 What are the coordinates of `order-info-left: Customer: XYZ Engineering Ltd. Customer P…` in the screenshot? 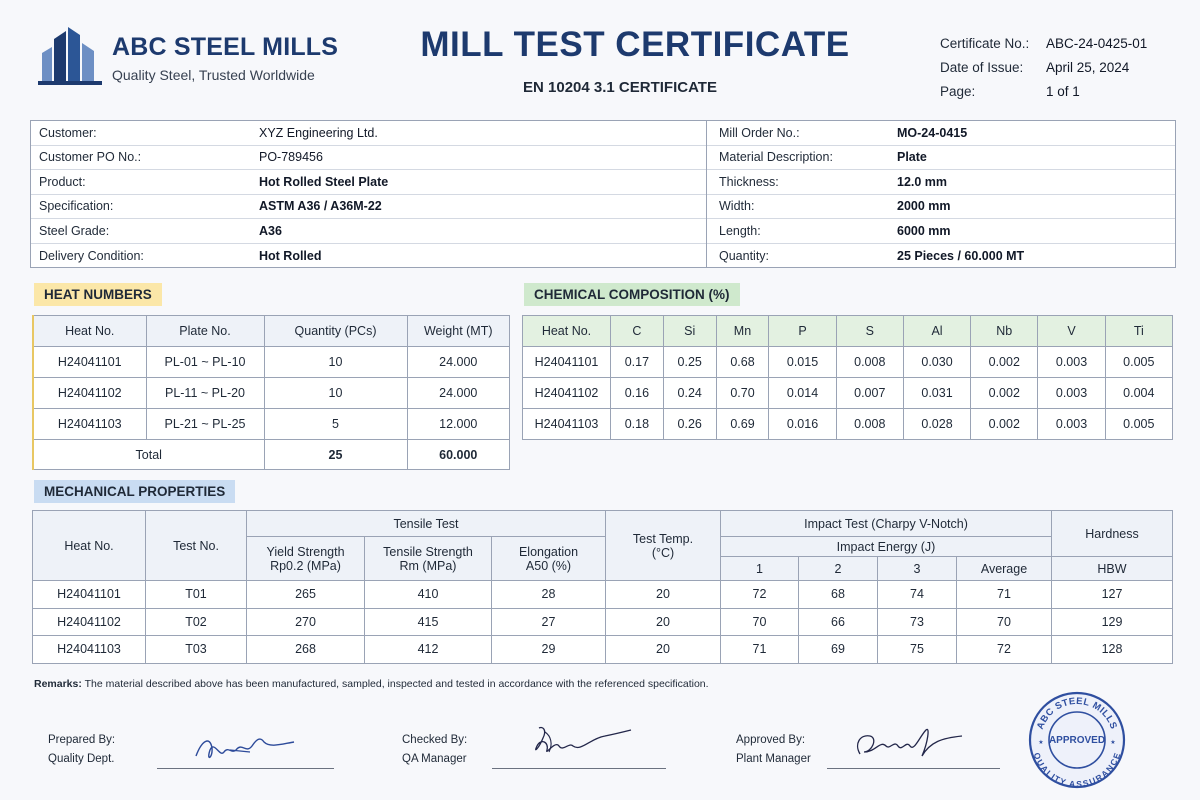 It's located at (369, 194).